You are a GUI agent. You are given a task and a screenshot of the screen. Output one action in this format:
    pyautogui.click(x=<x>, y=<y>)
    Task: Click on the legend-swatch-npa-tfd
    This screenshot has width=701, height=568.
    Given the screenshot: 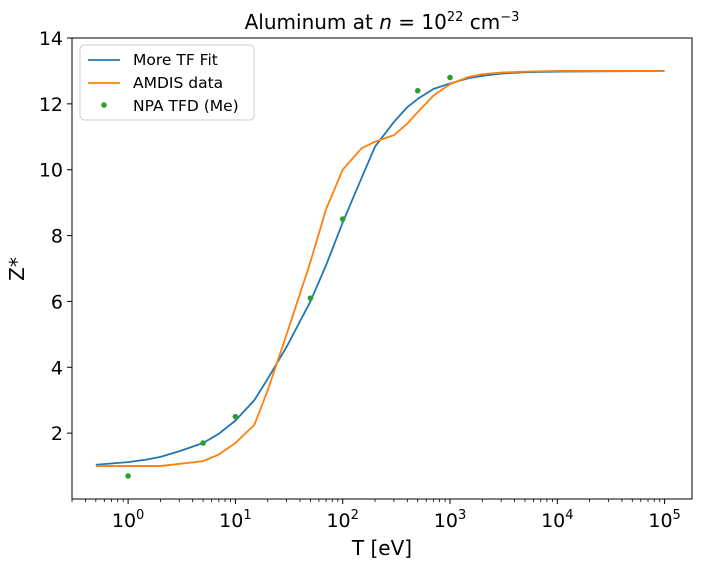 What is the action you would take?
    pyautogui.click(x=104, y=105)
    